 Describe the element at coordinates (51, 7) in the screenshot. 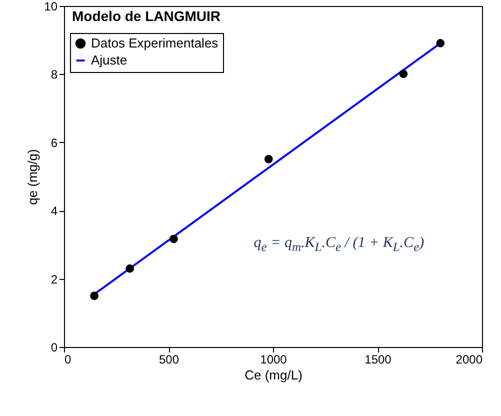

I see `y-tick-label: 10` at that location.